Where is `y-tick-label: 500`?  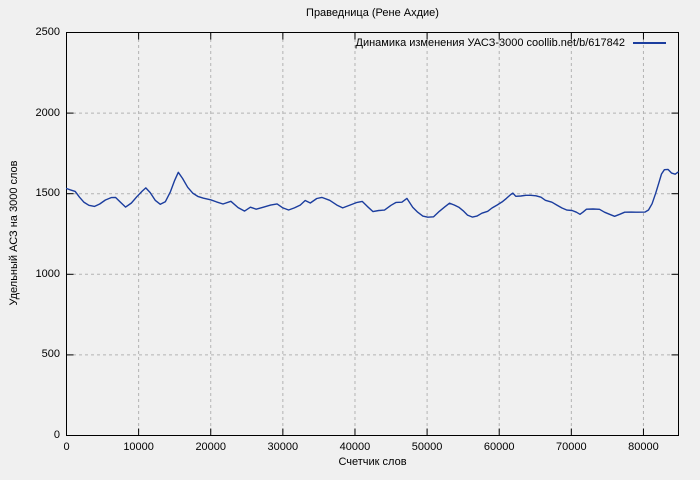
y-tick-label: 500 is located at coordinates (50, 354).